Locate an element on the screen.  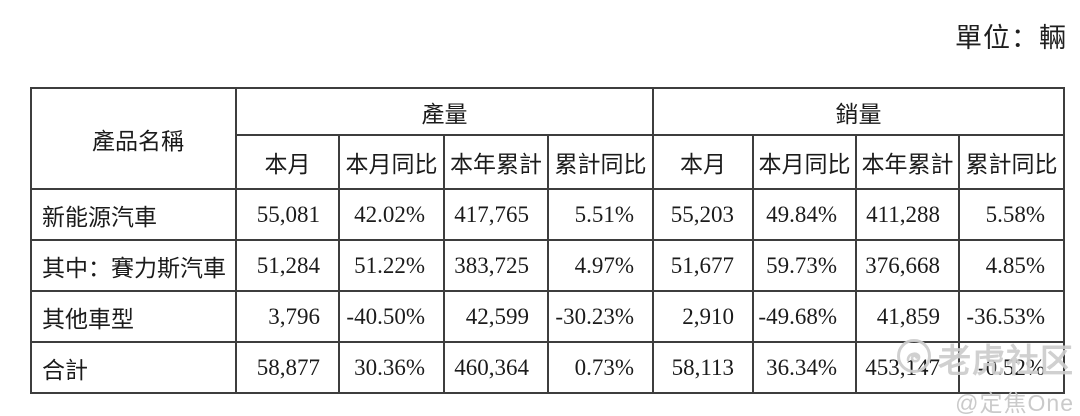
cell-value: 417,765 is located at coordinates (496, 214).